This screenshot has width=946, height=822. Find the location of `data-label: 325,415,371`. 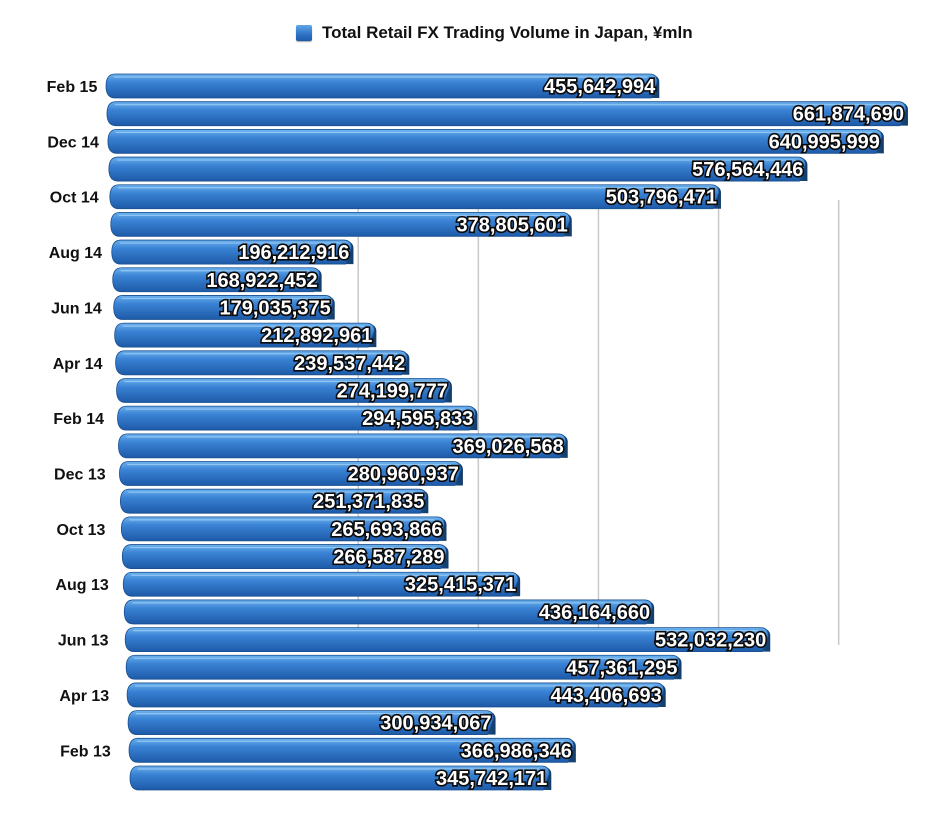

data-label: 325,415,371 is located at coordinates (460, 585).